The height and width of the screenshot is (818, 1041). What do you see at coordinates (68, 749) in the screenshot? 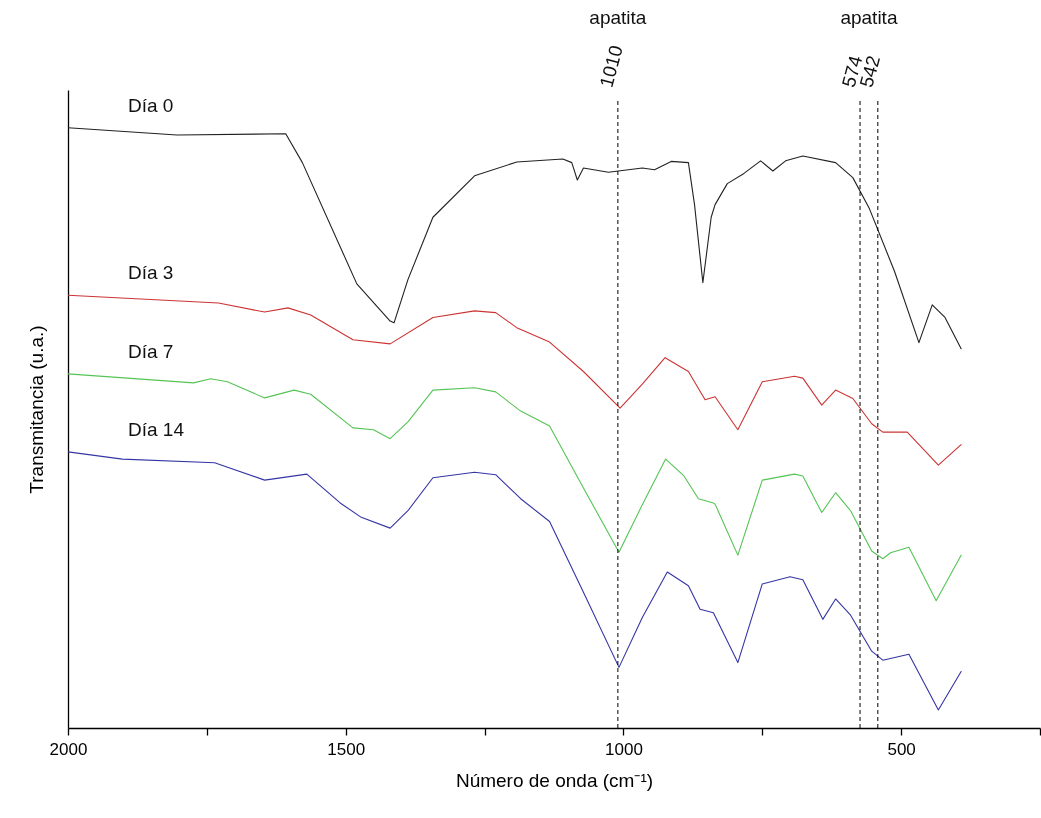
I see `x-tick-label: 2000` at bounding box center [68, 749].